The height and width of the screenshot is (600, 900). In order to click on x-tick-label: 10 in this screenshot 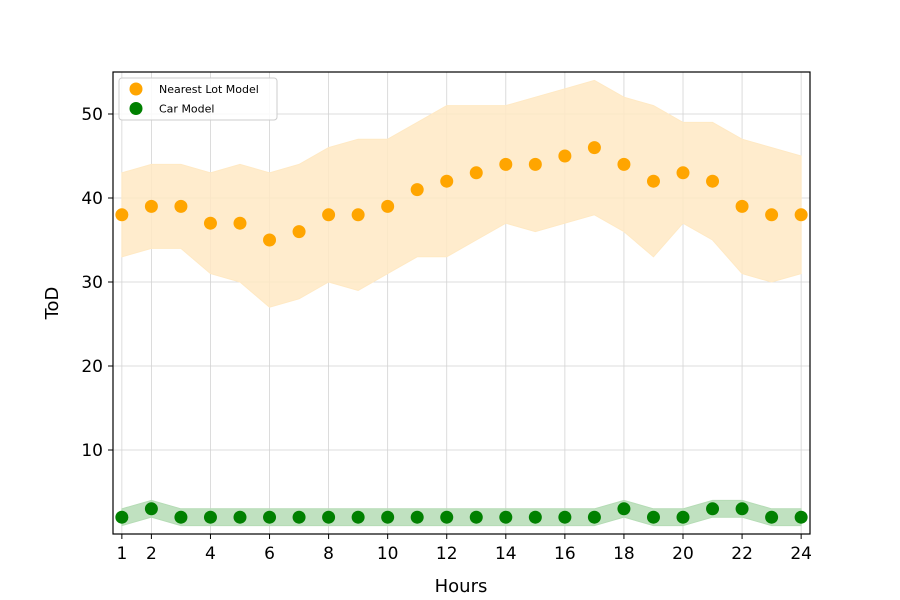, I will do `click(388, 554)`.